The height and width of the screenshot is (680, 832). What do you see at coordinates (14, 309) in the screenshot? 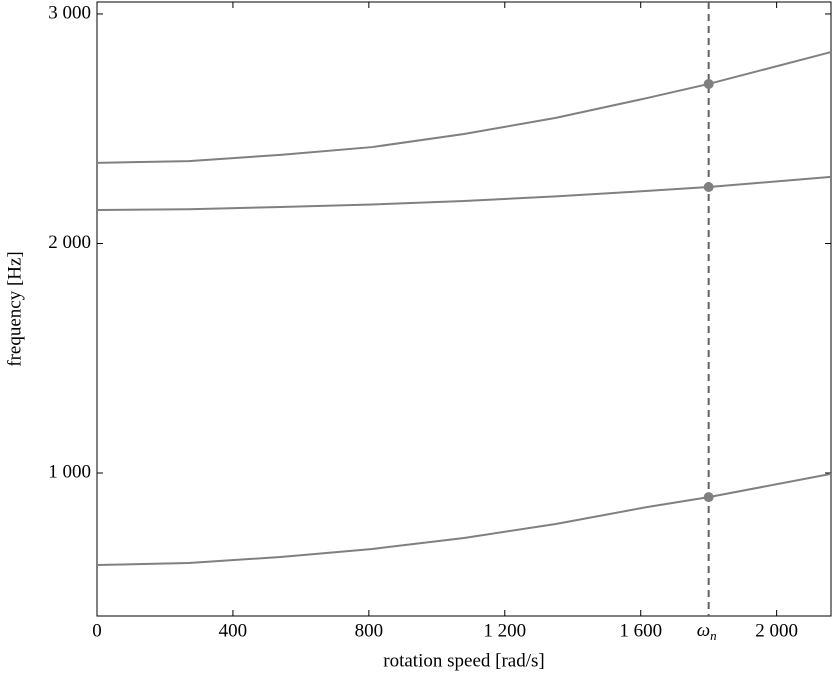
I see `y-axis-label: frequency [Hz]` at bounding box center [14, 309].